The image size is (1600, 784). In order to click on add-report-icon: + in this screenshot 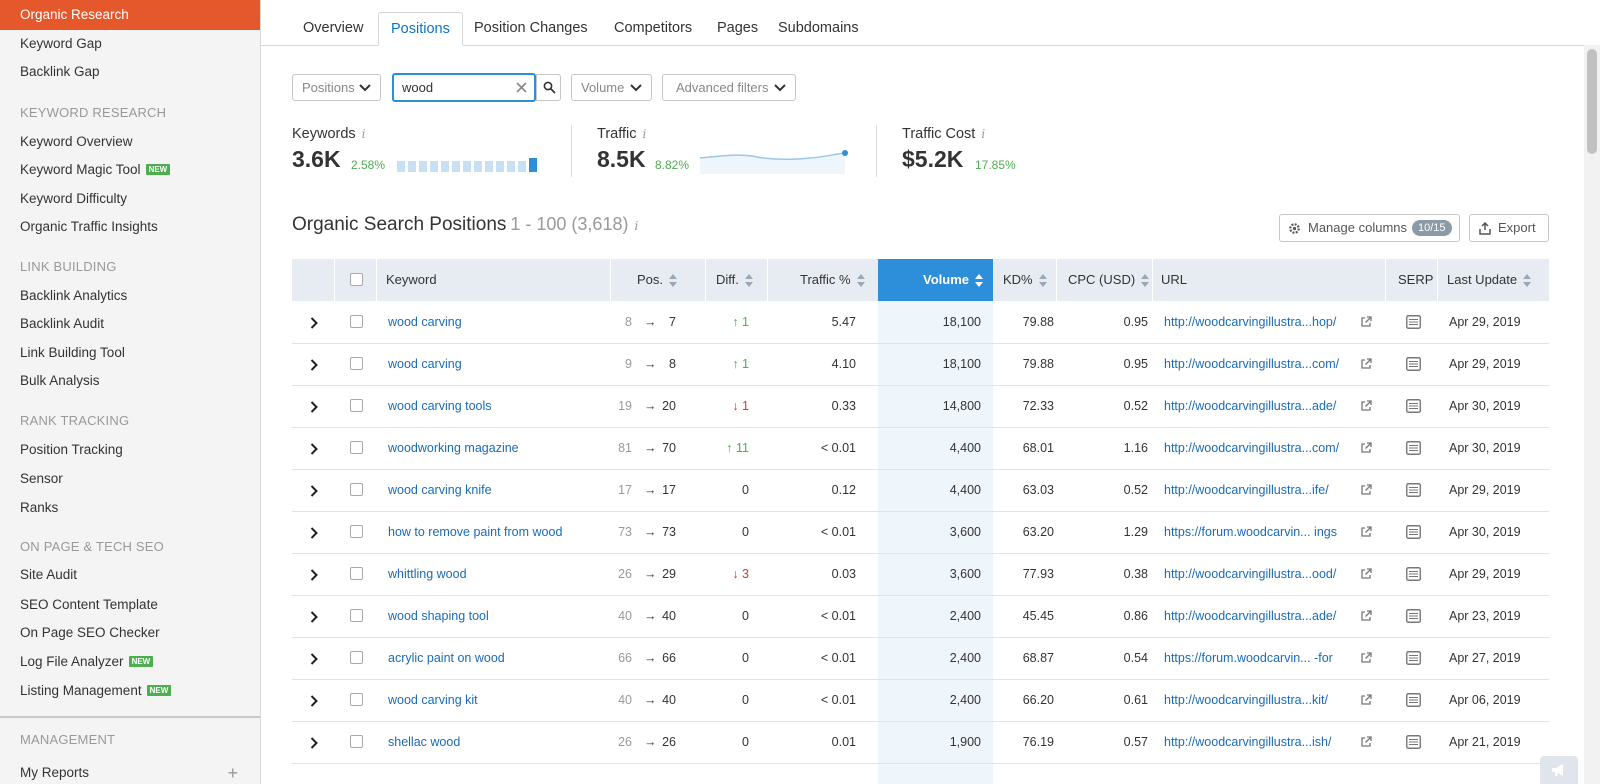, I will do `click(232, 773)`.